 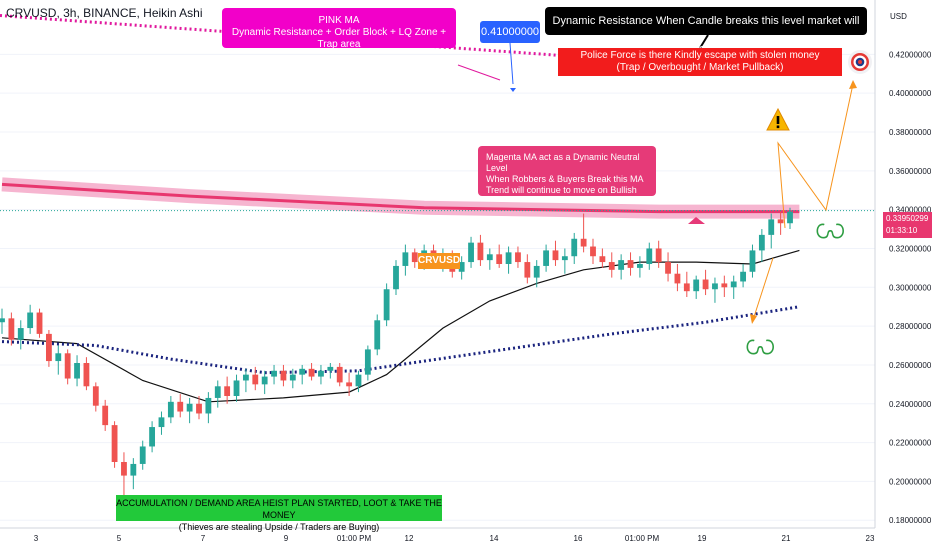 What do you see at coordinates (286, 538) in the screenshot?
I see `x-tick-label: 9` at bounding box center [286, 538].